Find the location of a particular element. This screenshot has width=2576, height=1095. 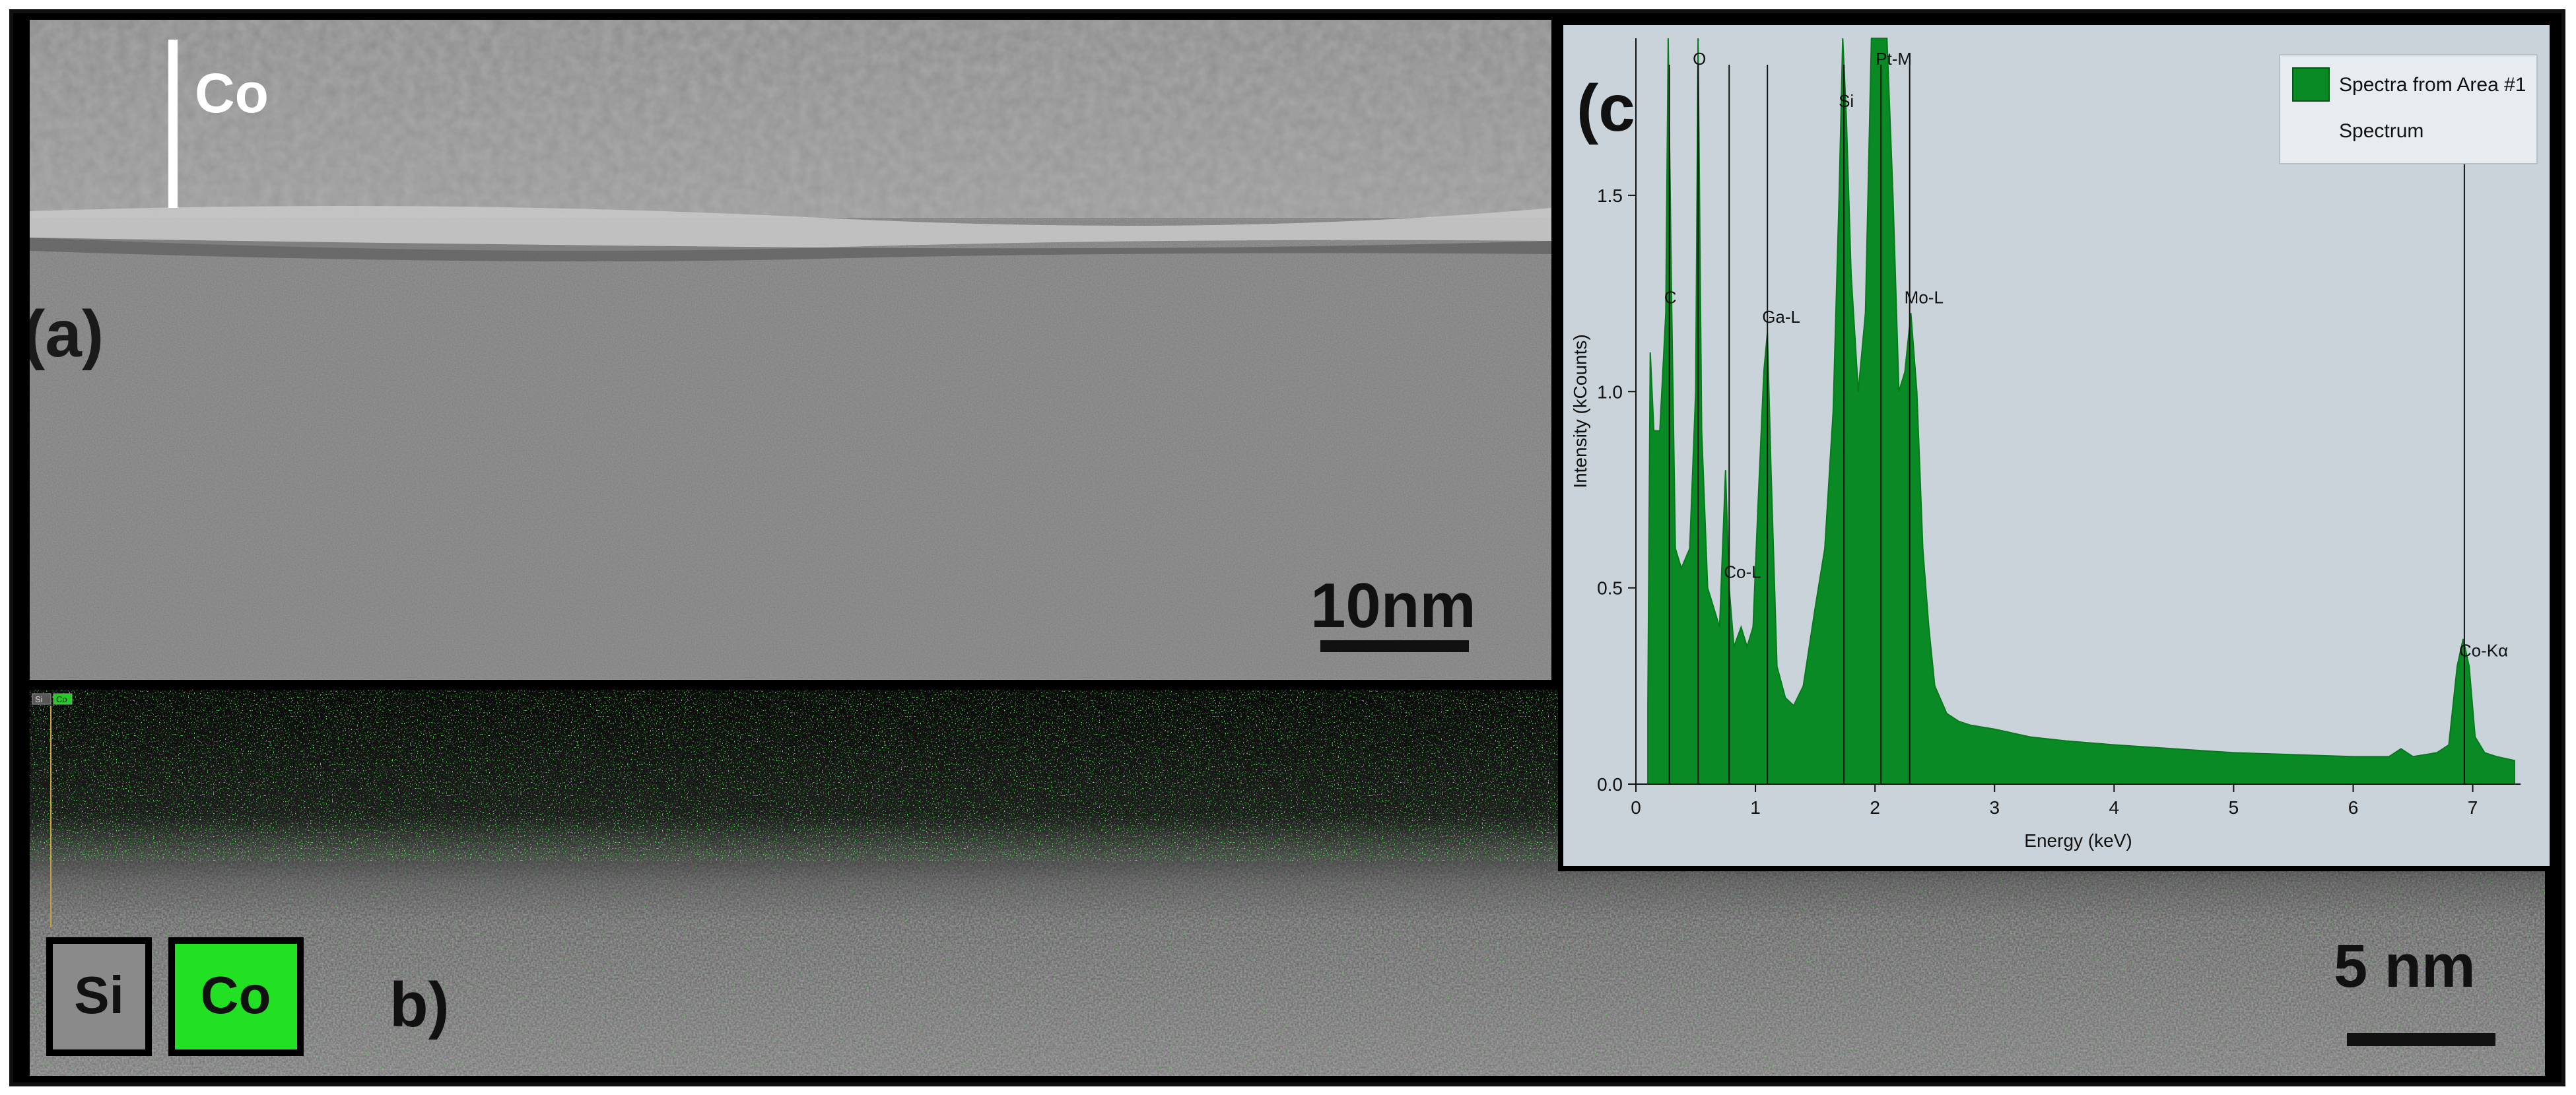

peak-label: Pt-M is located at coordinates (1894, 59).